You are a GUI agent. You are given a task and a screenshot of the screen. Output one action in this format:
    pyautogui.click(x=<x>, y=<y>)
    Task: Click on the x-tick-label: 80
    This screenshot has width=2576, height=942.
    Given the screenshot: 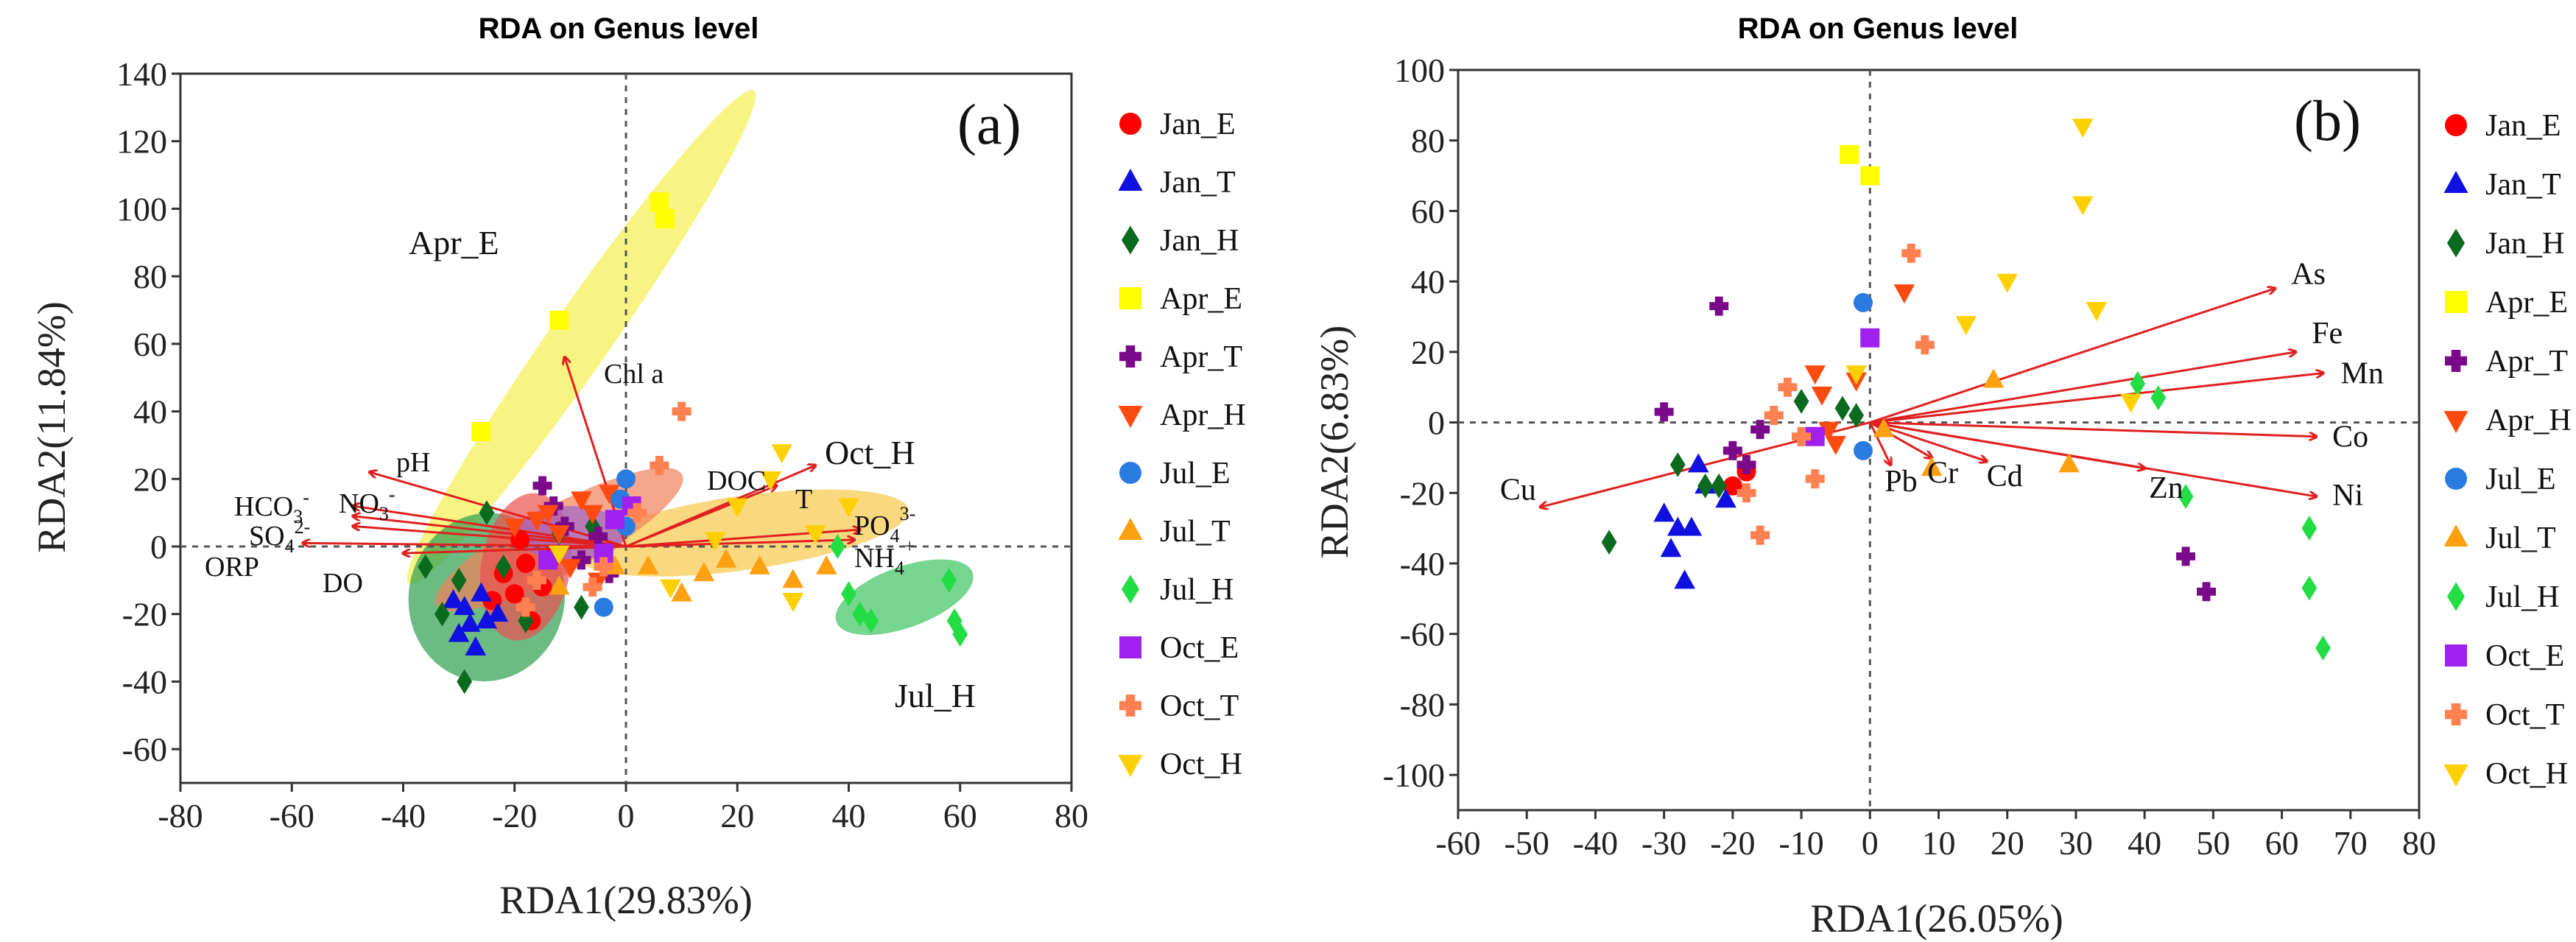 What is the action you would take?
    pyautogui.click(x=2419, y=843)
    